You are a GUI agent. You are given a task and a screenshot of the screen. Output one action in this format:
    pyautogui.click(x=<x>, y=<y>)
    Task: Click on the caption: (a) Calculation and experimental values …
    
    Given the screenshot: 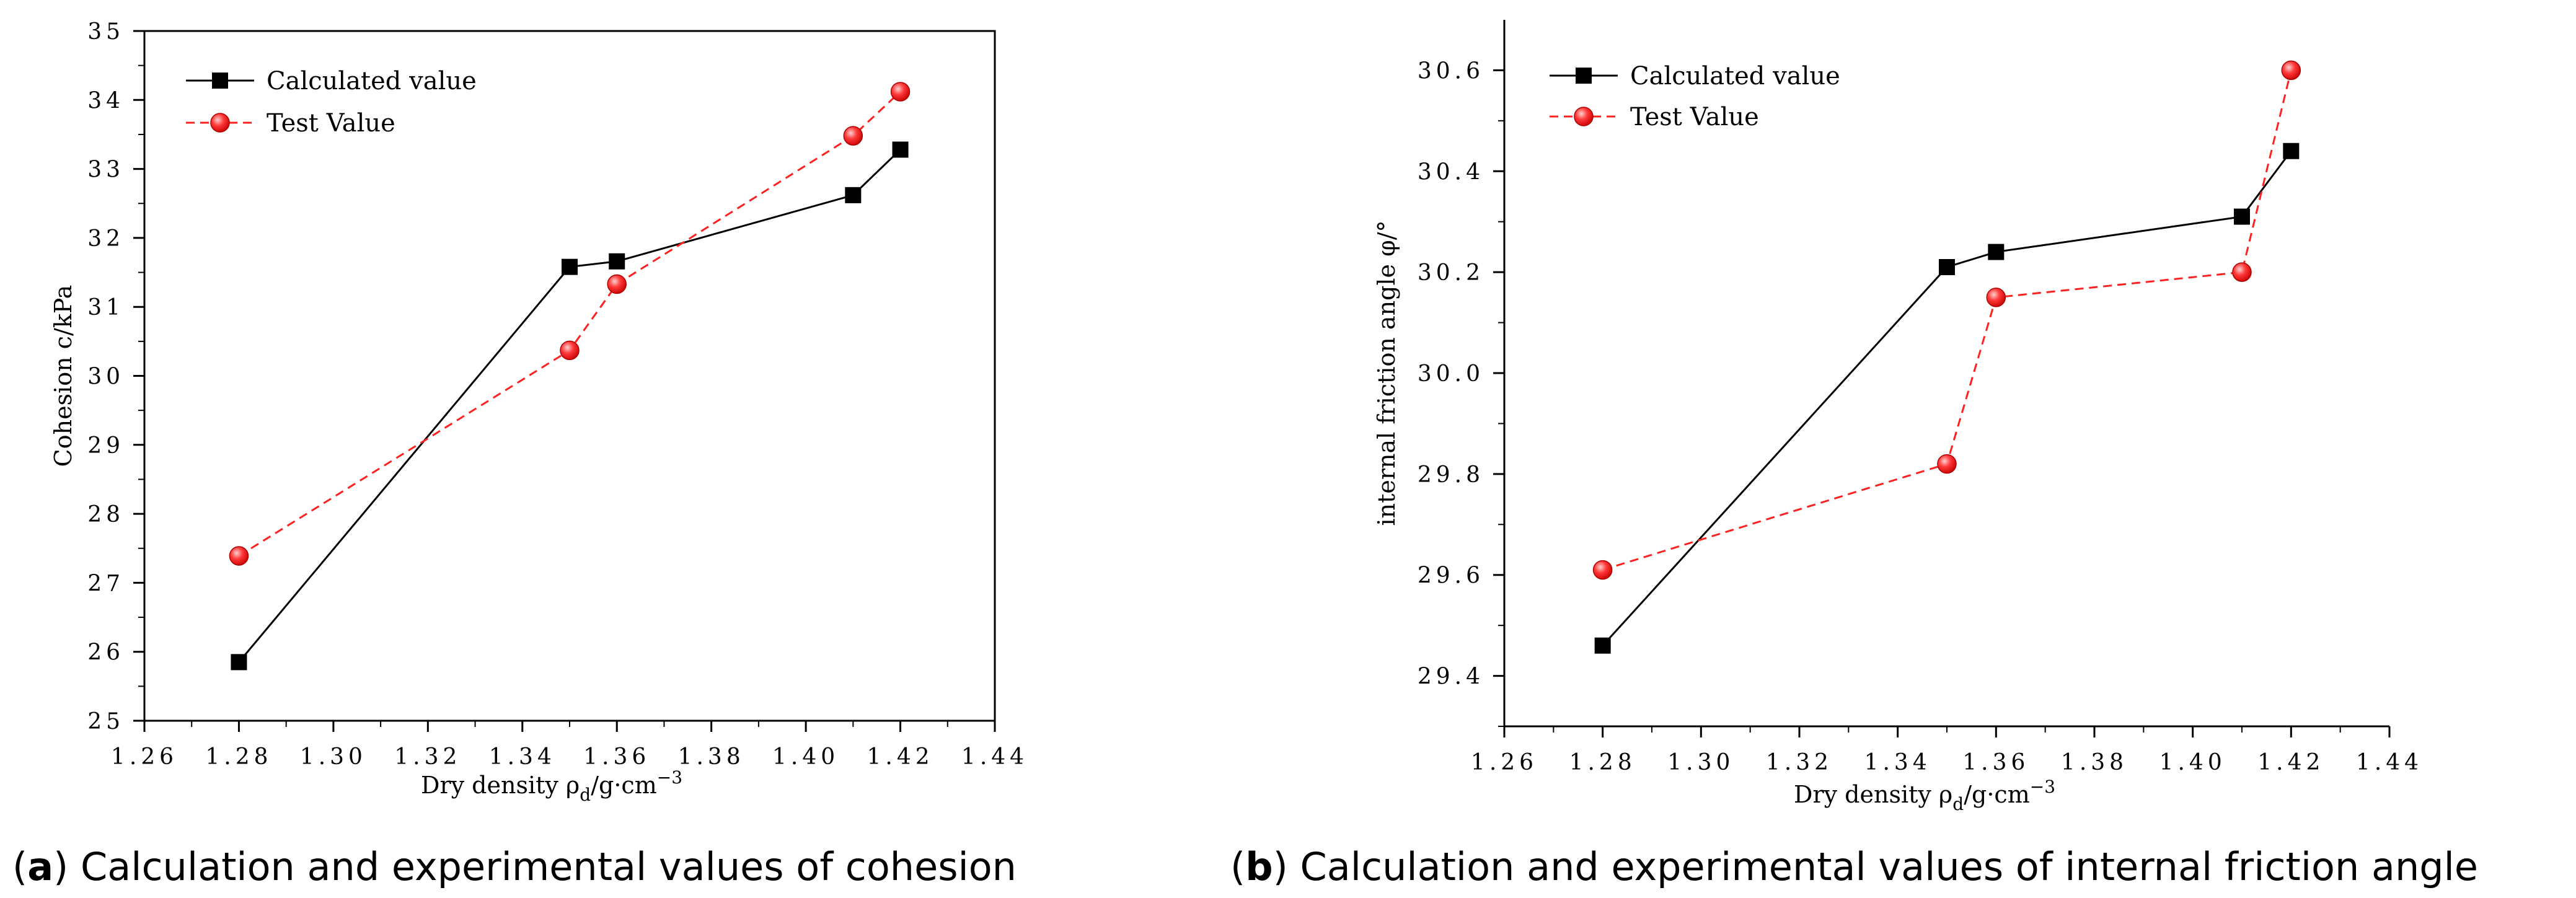 What is the action you would take?
    pyautogui.click(x=514, y=866)
    